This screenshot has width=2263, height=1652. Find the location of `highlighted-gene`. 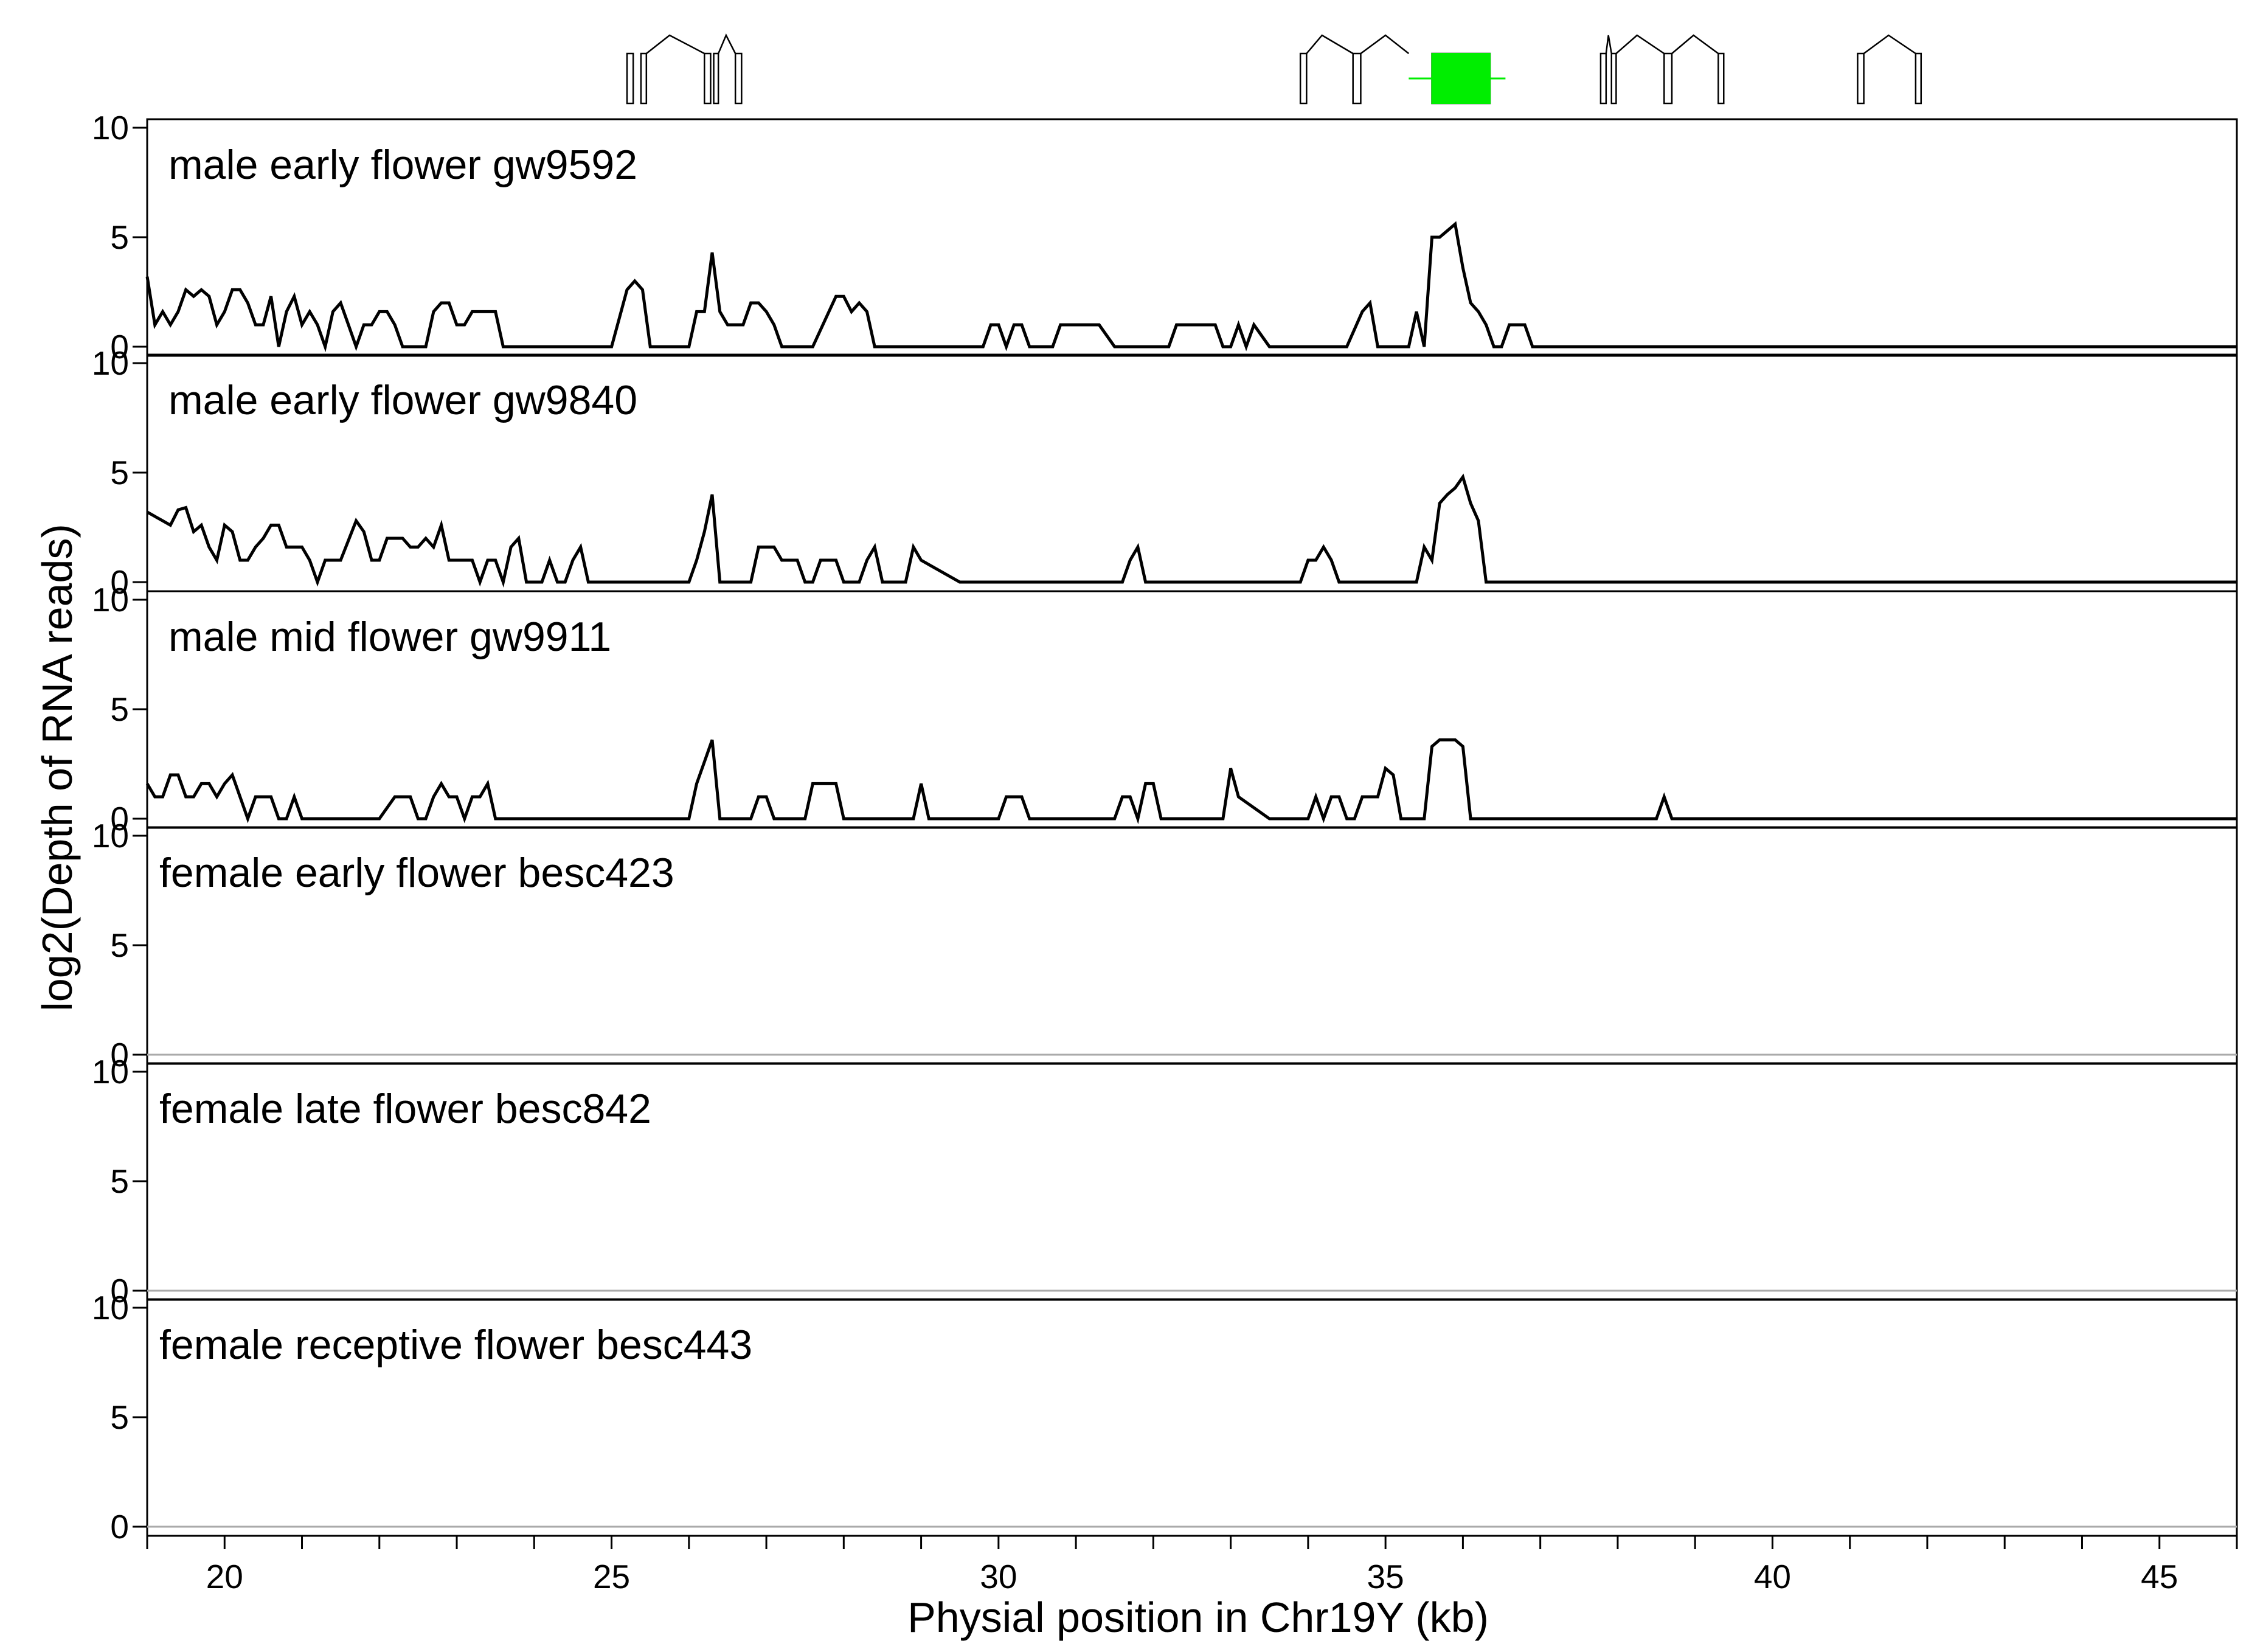

highlighted-gene is located at coordinates (1457, 78).